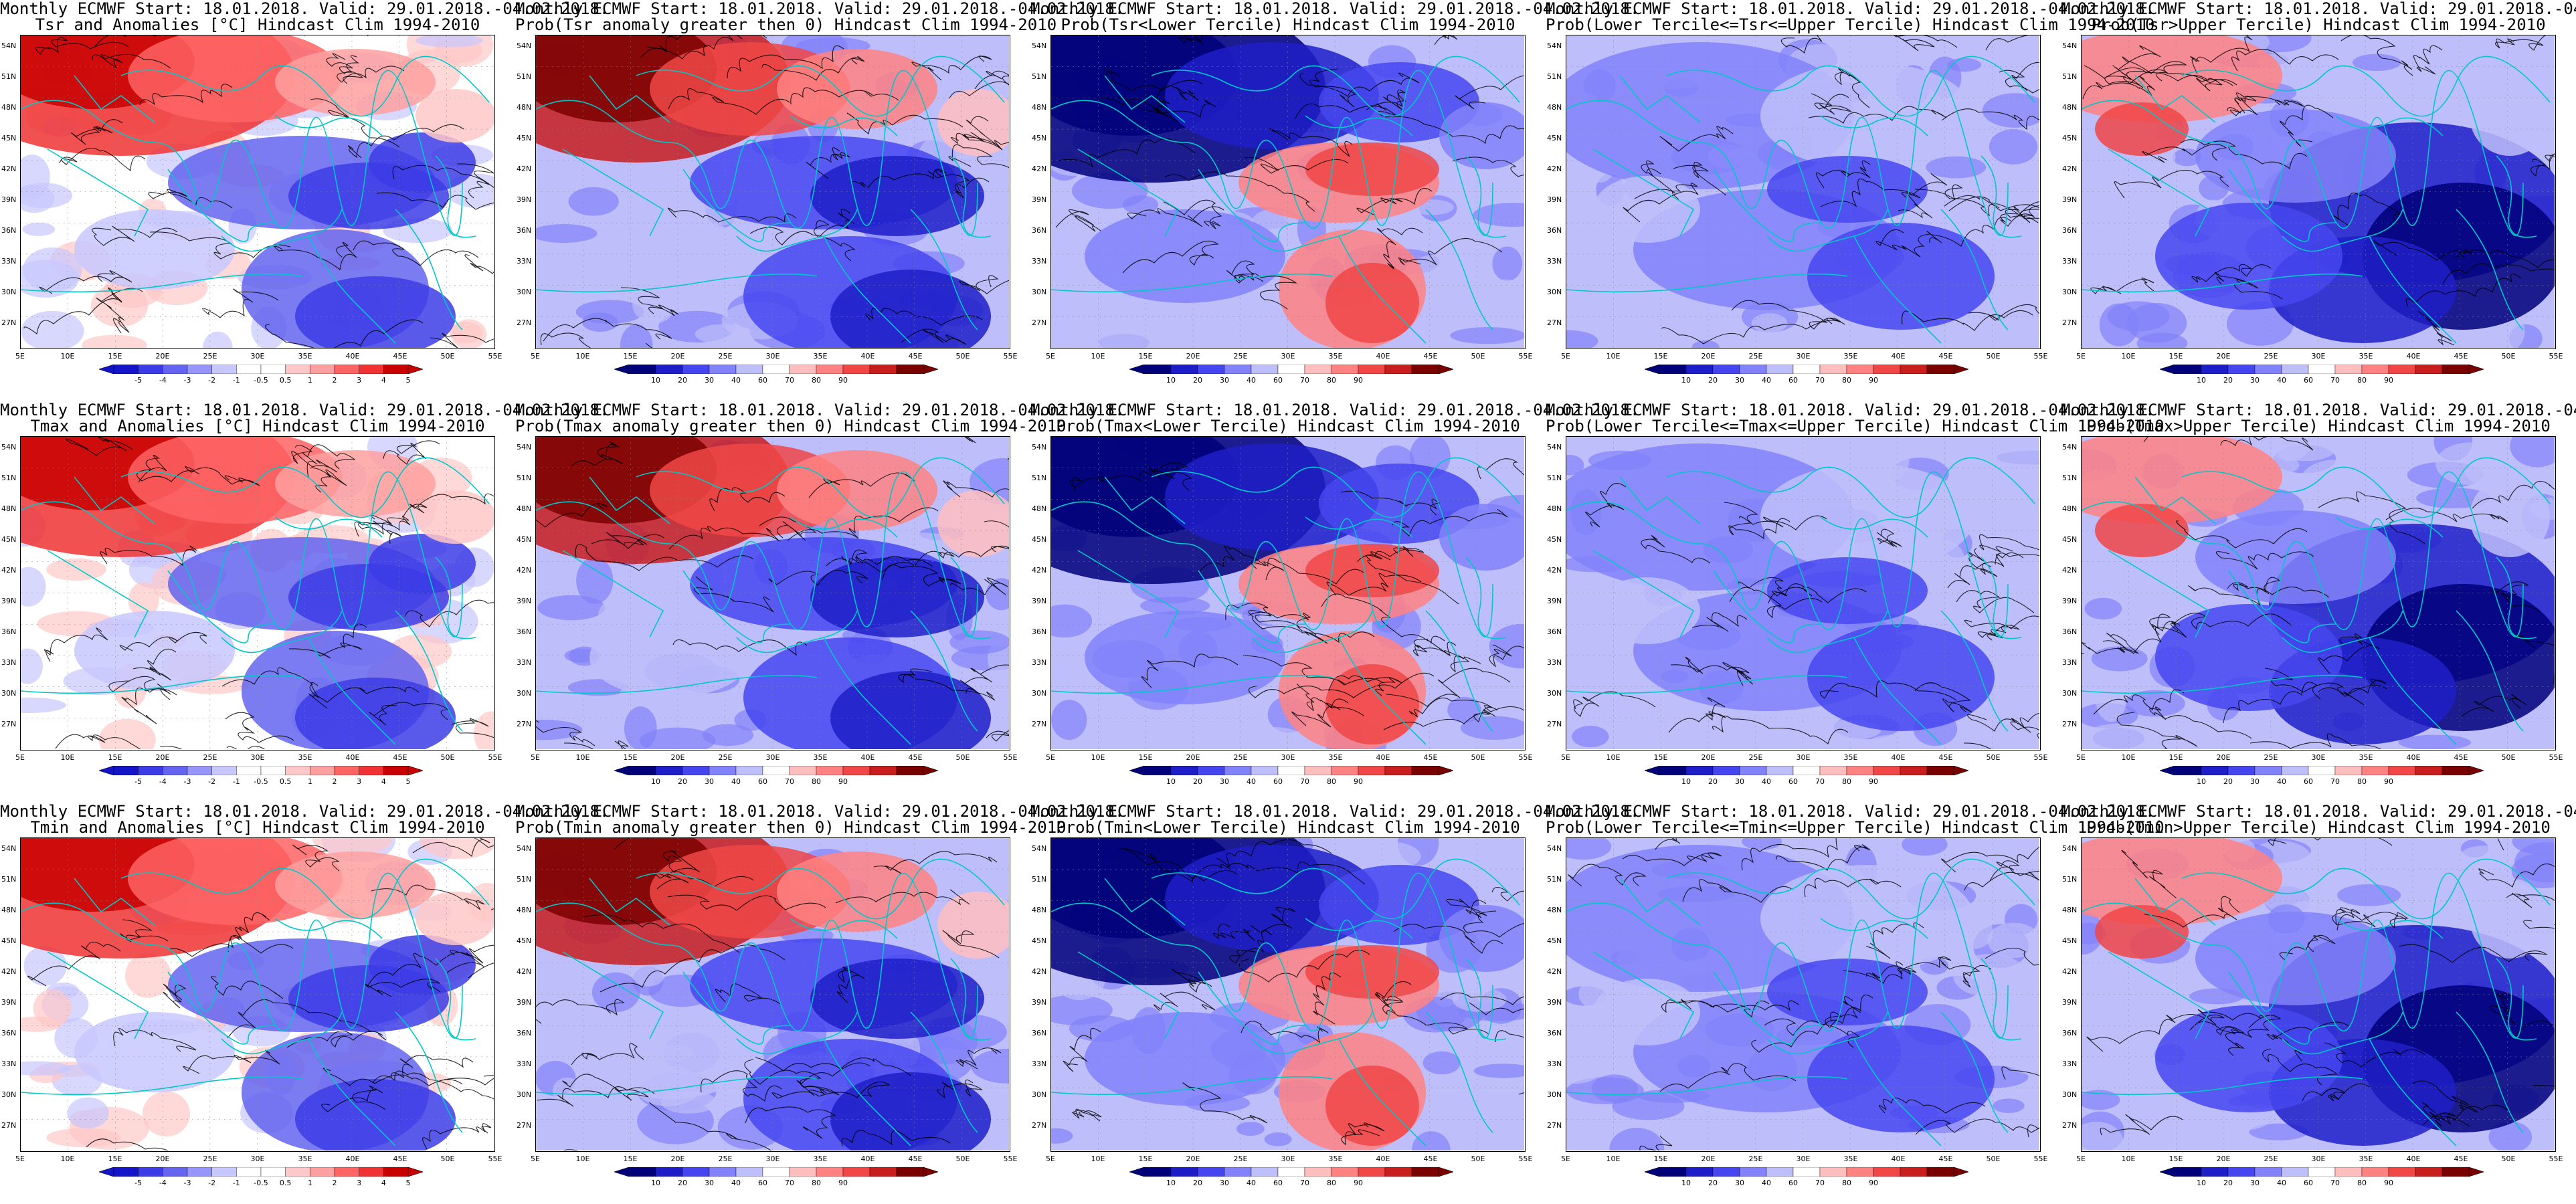 This screenshot has height=1204, width=2576. Describe the element at coordinates (2167, 1172) in the screenshot. I see `colorbar-arrow-left` at that location.